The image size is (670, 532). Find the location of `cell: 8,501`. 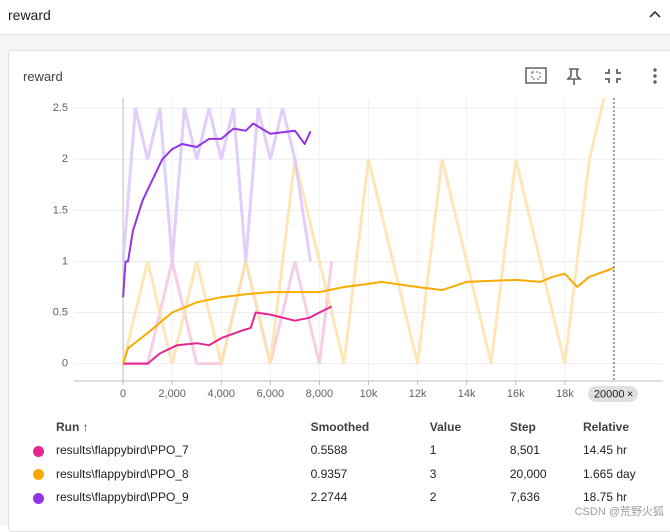

cell: 8,501 is located at coordinates (524, 450).